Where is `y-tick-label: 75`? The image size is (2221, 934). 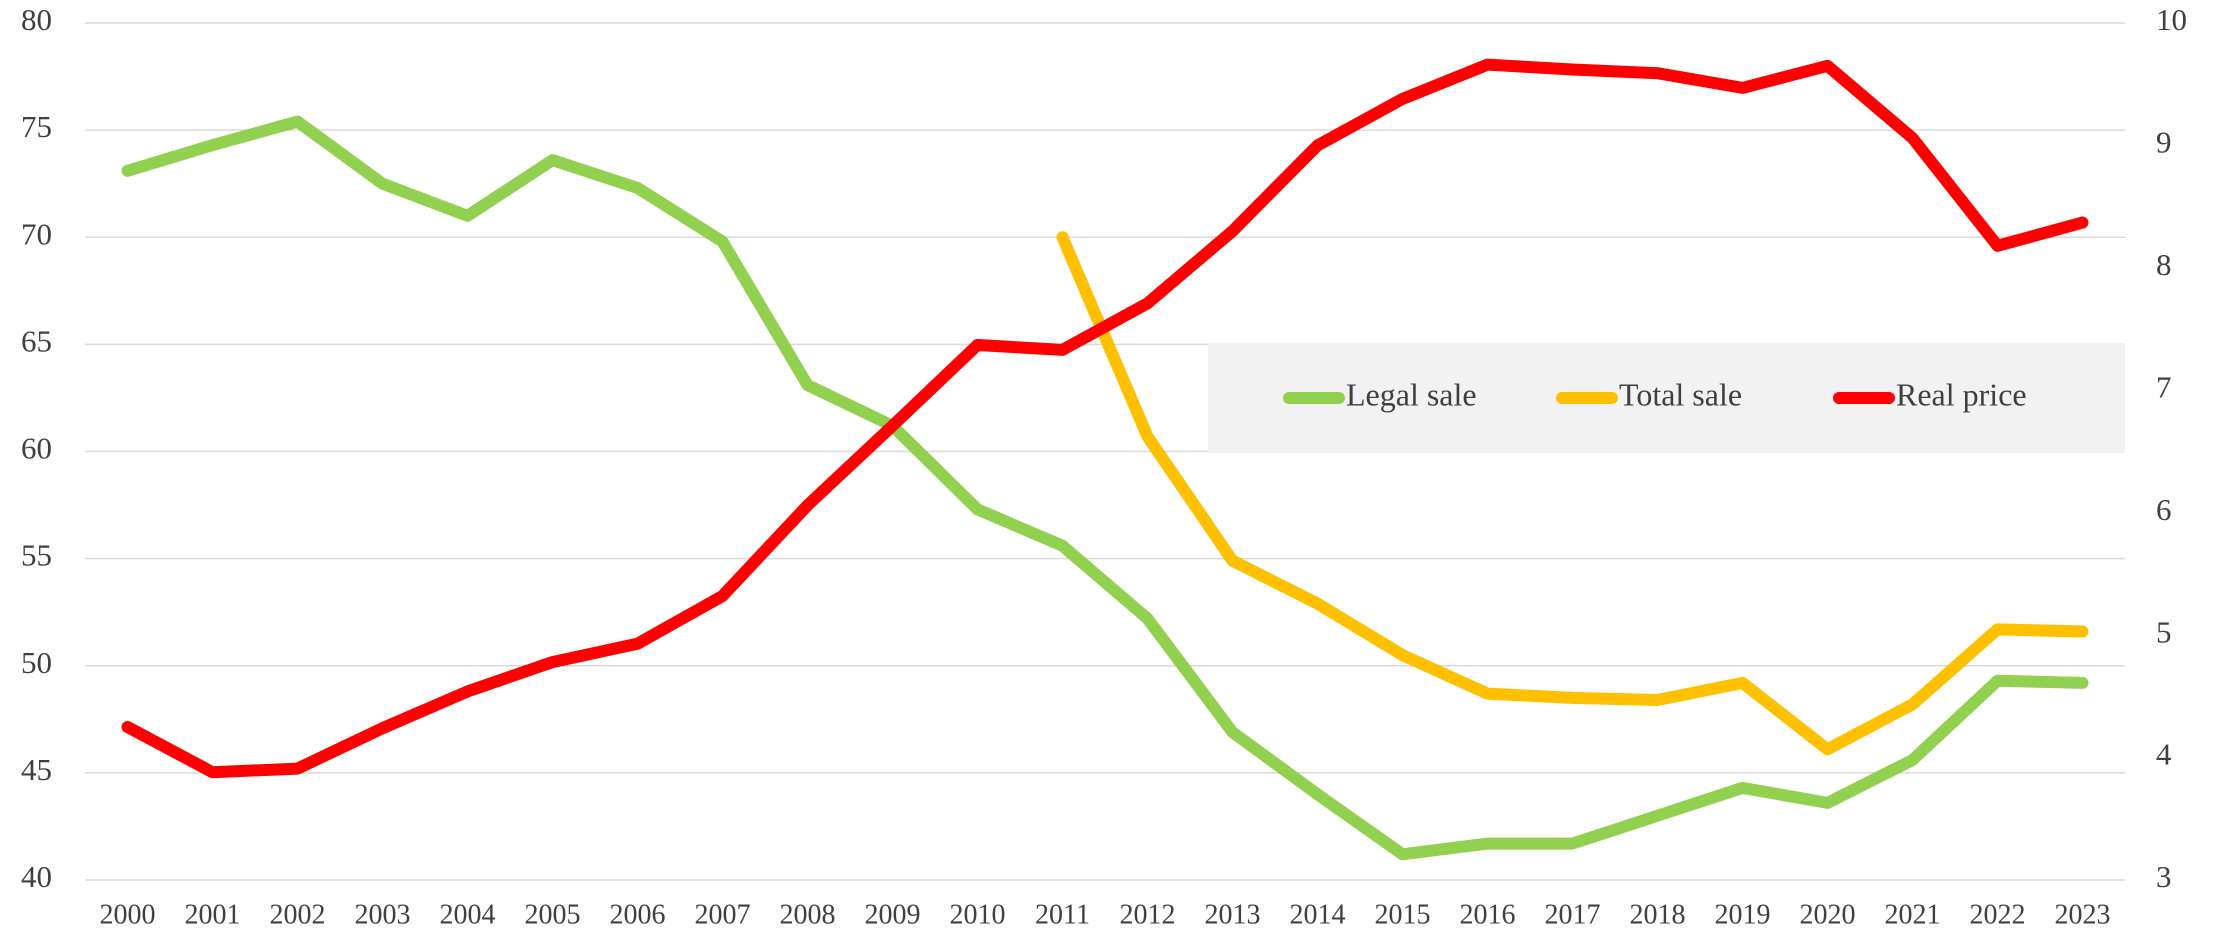
y-tick-label: 75 is located at coordinates (36, 126).